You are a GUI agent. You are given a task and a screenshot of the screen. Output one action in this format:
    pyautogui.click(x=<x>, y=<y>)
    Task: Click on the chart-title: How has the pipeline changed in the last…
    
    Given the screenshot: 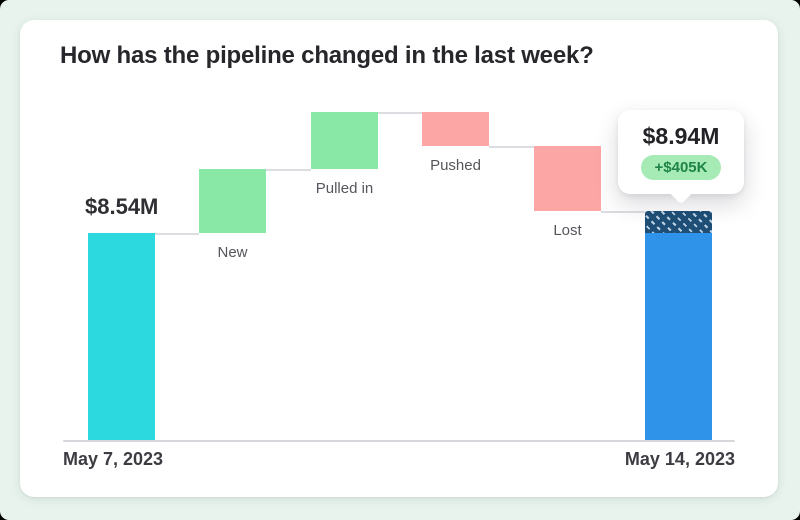 What is the action you would take?
    pyautogui.click(x=327, y=55)
    